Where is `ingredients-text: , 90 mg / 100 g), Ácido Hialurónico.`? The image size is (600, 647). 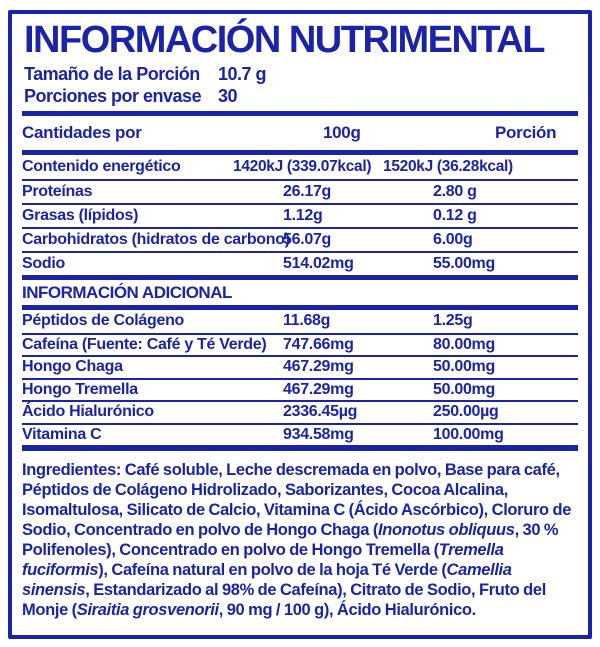 ingredients-text: , 90 mg / 100 g), Ácido Hialurónico. is located at coordinates (347, 610).